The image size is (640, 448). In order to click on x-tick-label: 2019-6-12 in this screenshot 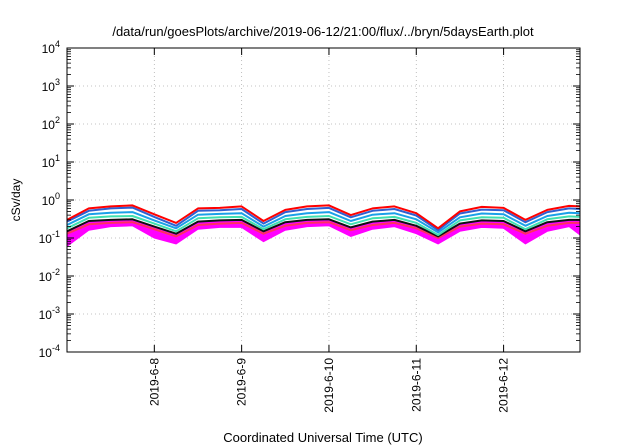, I will do `click(504, 385)`.